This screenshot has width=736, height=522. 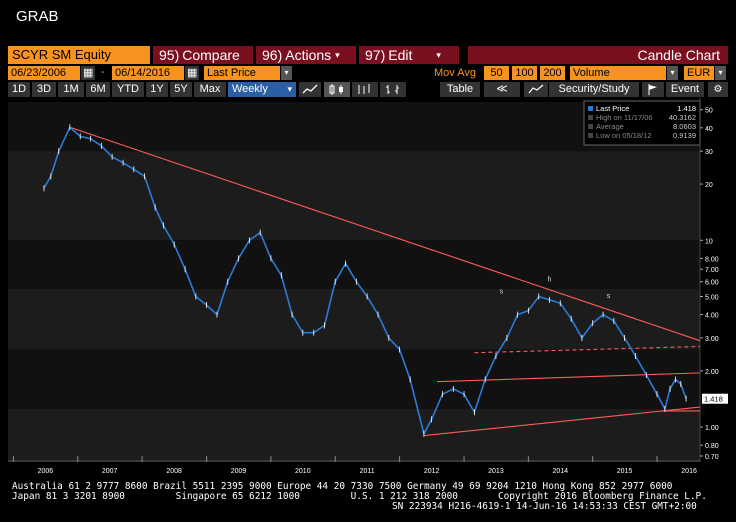 What do you see at coordinates (709, 185) in the screenshot?
I see `y-tick-label: 20` at bounding box center [709, 185].